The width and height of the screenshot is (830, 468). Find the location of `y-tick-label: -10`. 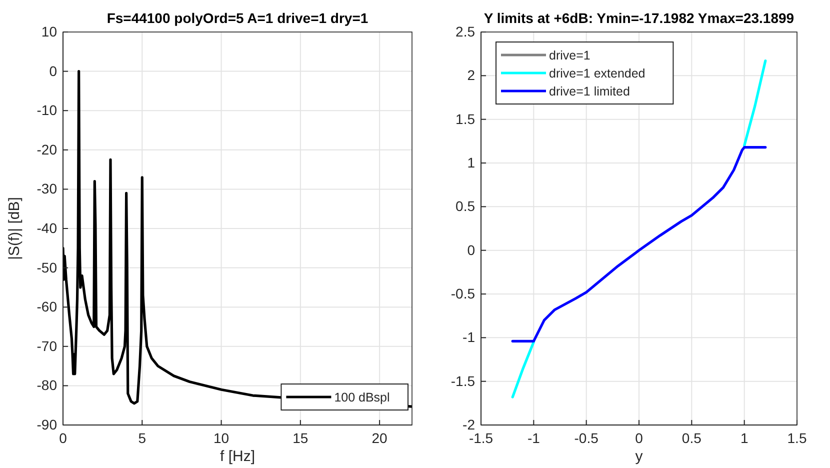

y-tick-label: -10 is located at coordinates (47, 110).